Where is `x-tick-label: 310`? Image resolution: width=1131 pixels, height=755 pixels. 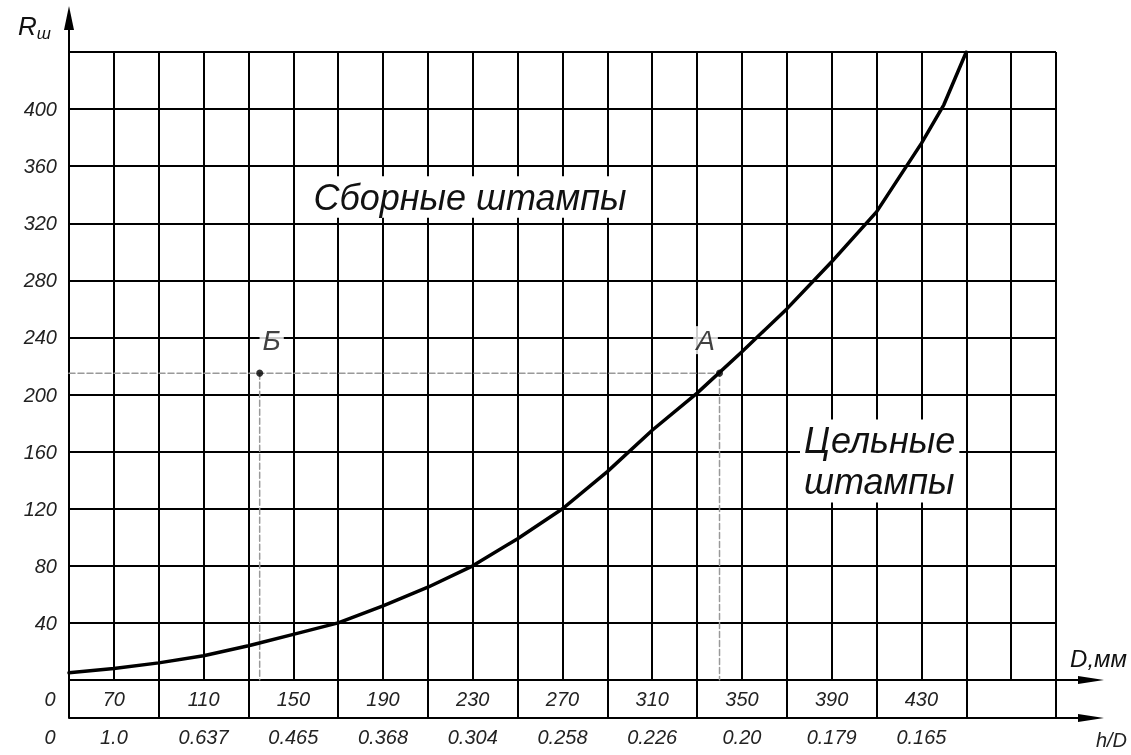
x-tick-label: 310 is located at coordinates (652, 699).